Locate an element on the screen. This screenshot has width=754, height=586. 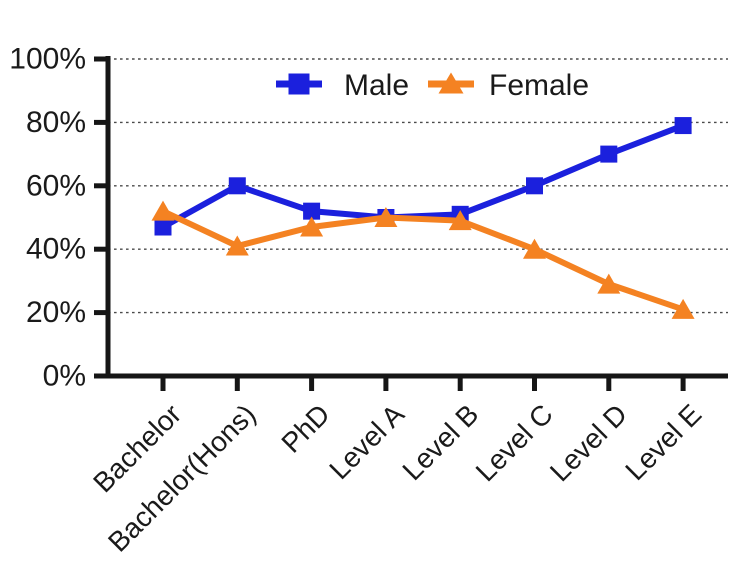
x-category-label-group: Level A is located at coordinates (366, 441).